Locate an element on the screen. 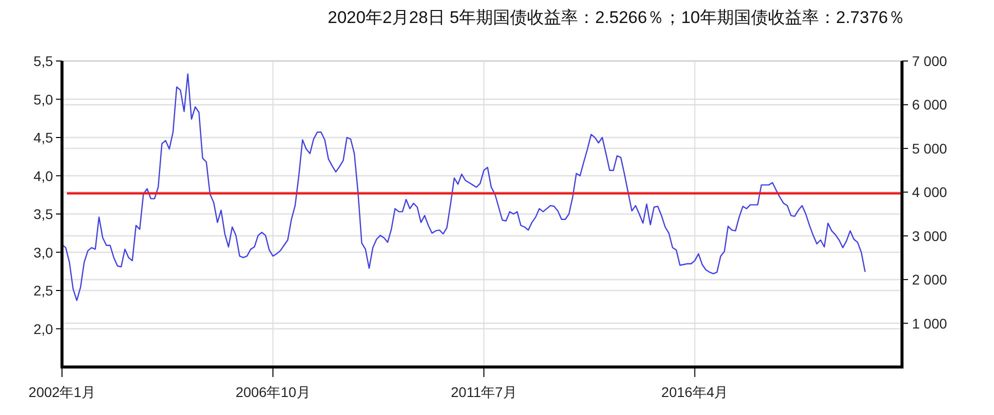  y2-tick-label: 7 000 is located at coordinates (930, 61).